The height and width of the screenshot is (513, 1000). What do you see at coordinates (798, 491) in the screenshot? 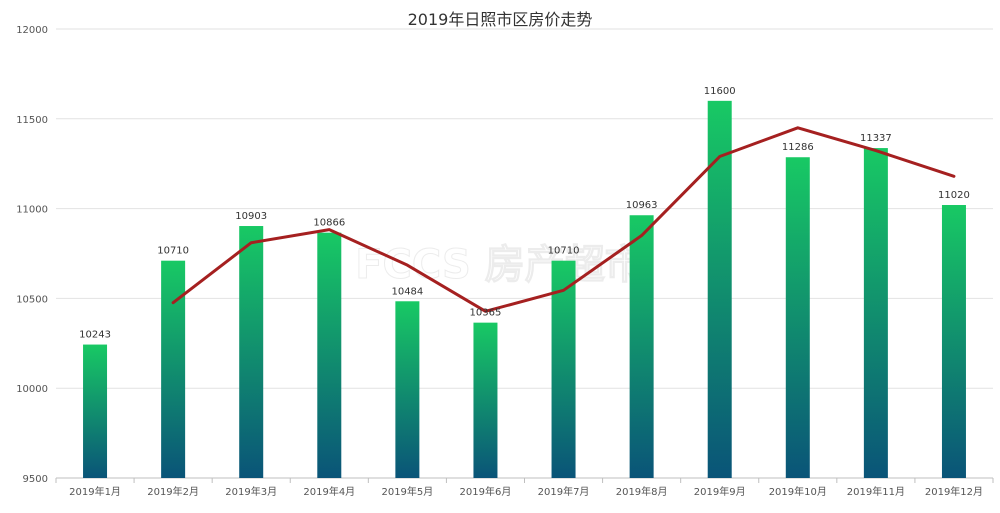
I see `x-tick-label: 2019年10月` at bounding box center [798, 491].